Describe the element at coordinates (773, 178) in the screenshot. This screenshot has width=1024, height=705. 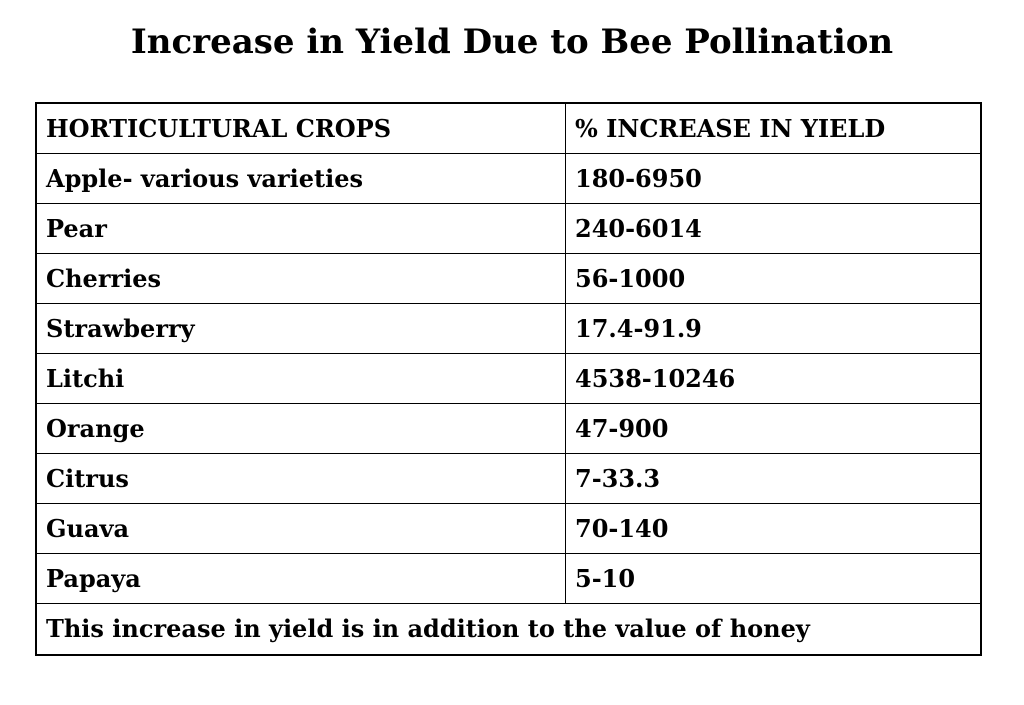
I see `yield-increase-cell: 180-6950` at that location.